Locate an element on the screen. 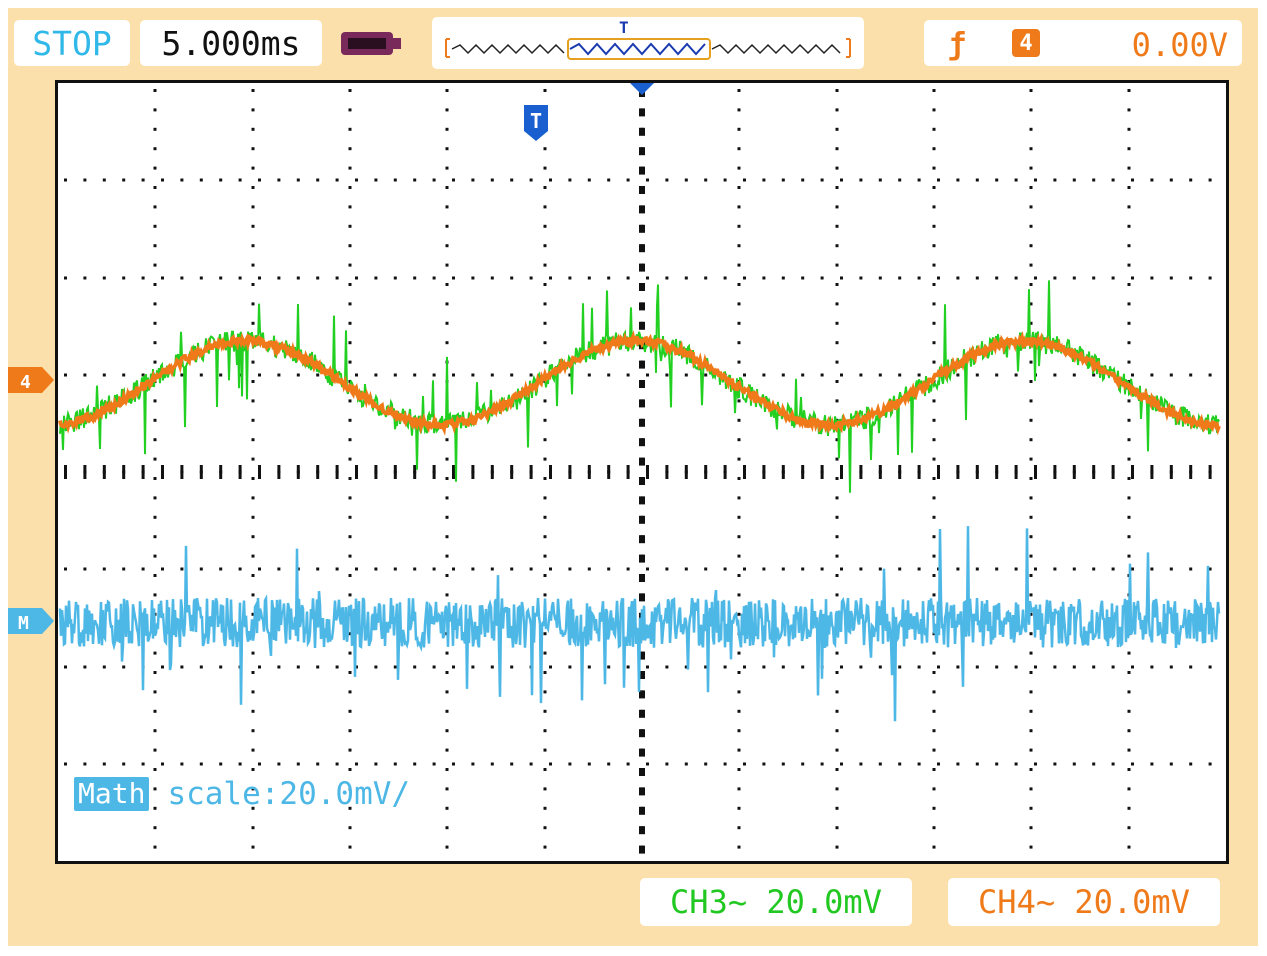  svg-text: M is located at coordinates (23, 623).